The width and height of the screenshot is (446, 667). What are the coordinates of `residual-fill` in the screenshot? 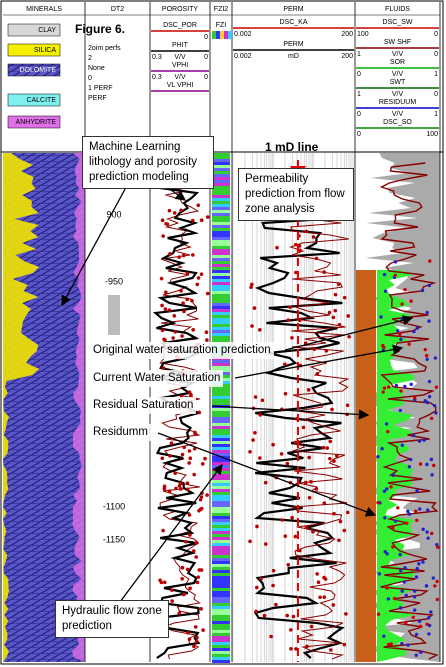 It's located at (396, 466).